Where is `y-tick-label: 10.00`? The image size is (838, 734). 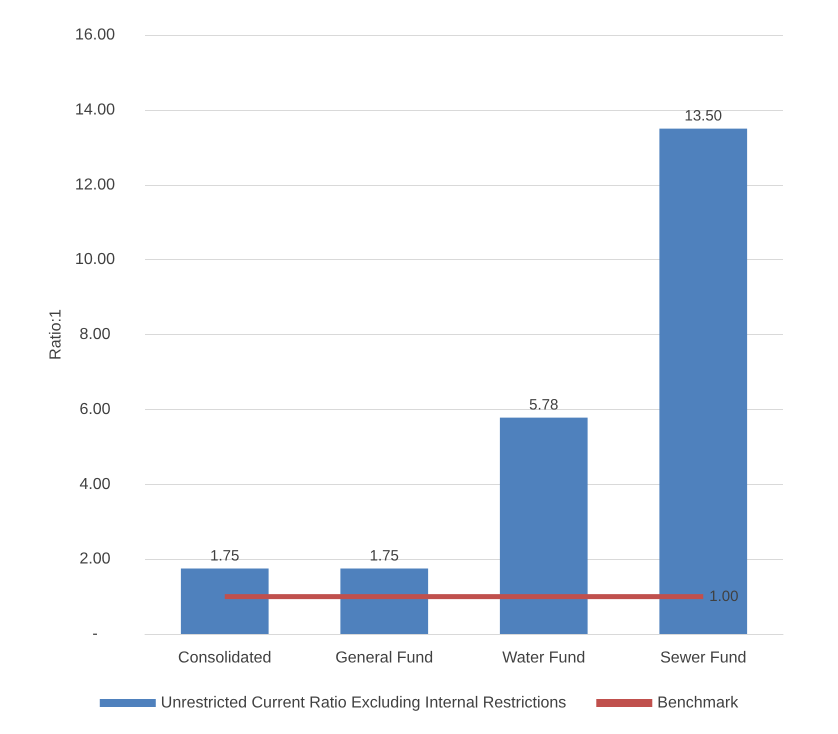
y-tick-label: 10.00 is located at coordinates (95, 259).